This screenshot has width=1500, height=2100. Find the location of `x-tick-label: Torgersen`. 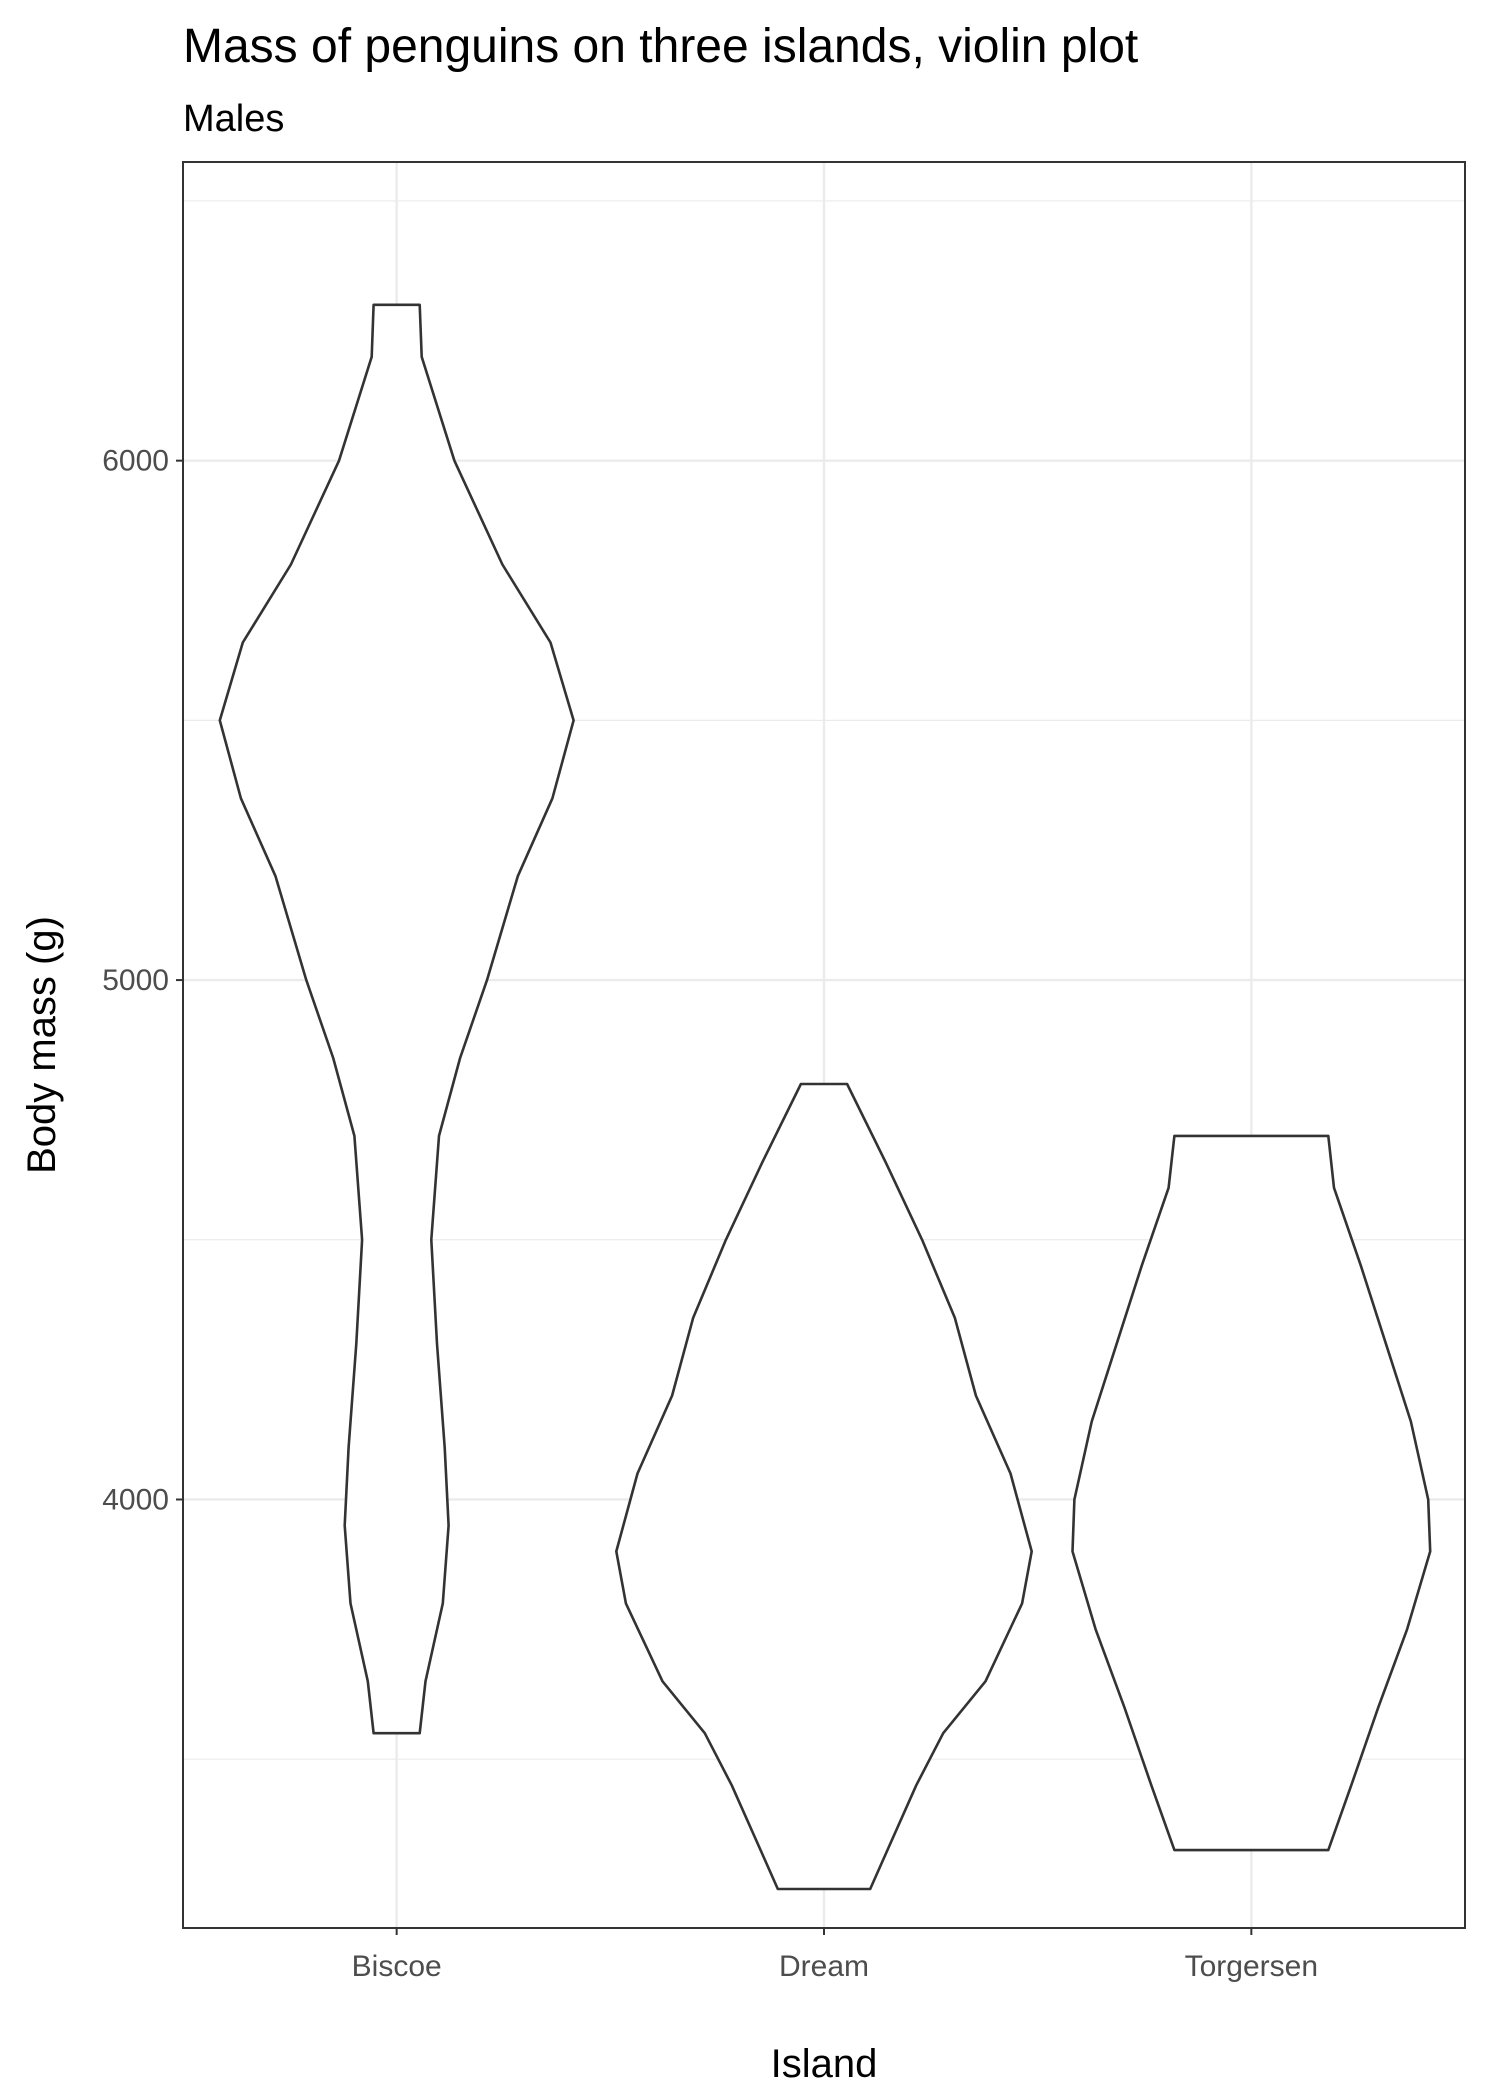

x-tick-label: Torgersen is located at coordinates (1251, 1966).